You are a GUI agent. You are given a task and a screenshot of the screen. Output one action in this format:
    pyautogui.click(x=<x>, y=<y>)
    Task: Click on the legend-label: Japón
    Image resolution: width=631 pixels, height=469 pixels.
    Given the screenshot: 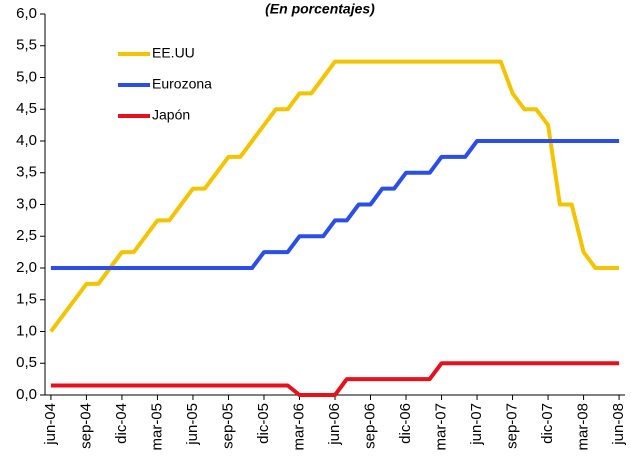 What is the action you would take?
    pyautogui.click(x=171, y=115)
    